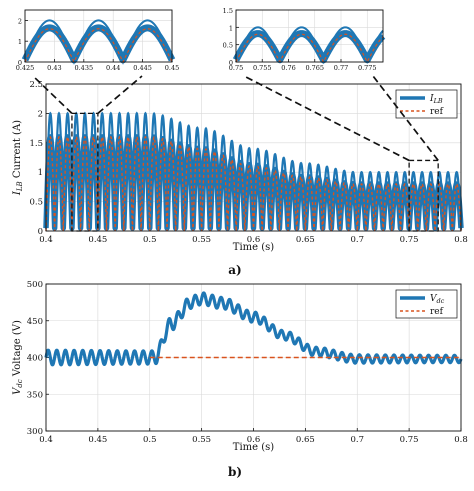 This screenshot has height=491, width=474. Describe the element at coordinates (35, 359) in the screenshot. I see `y-tick-label: 400` at that location.